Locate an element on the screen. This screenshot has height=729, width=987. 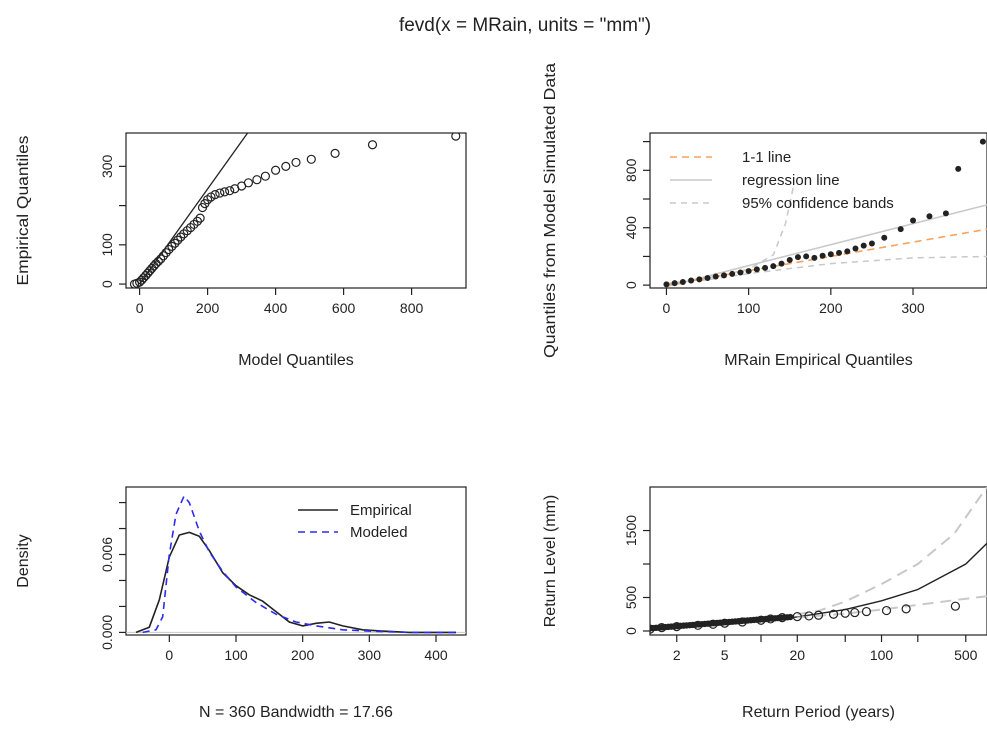
fit-line is located at coordinates (194, 209).